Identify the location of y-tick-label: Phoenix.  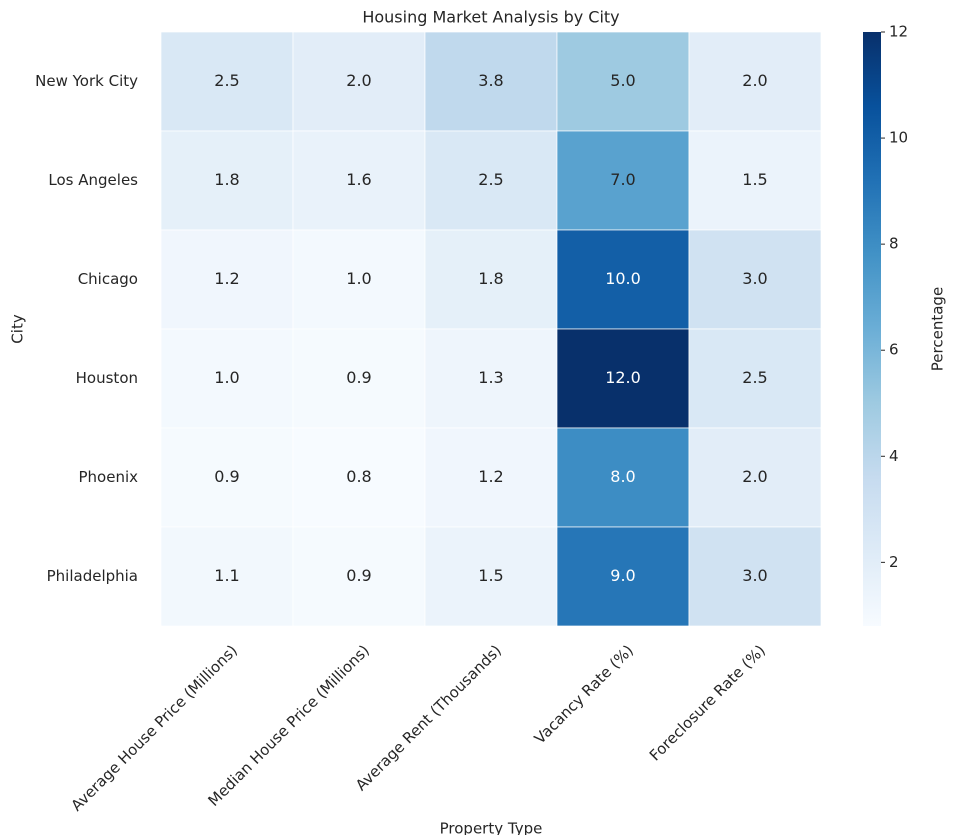
(108, 477).